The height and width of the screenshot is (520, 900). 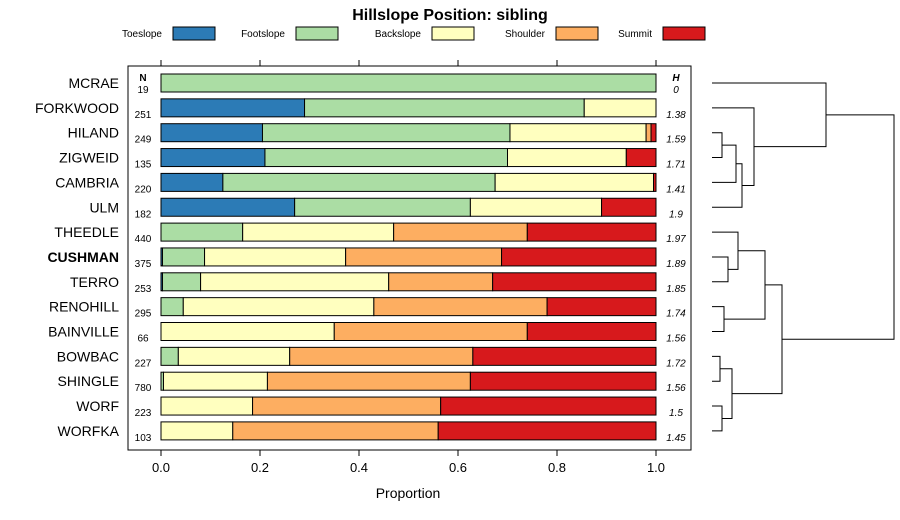 I want to click on h-column-header: H, so click(x=676, y=78).